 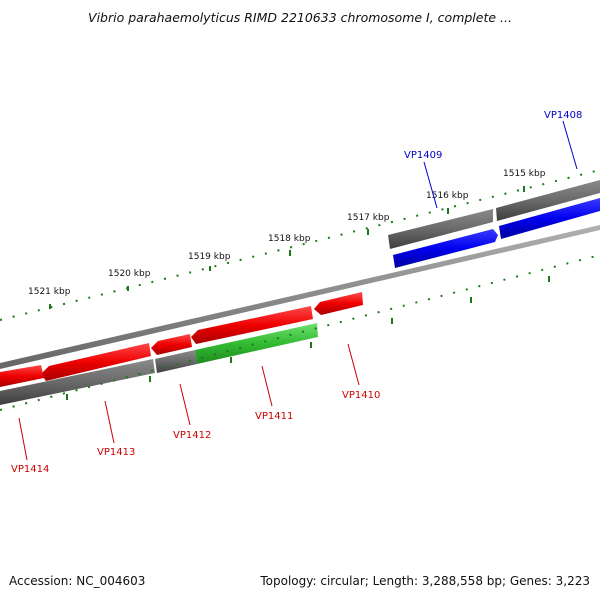 I want to click on ruler-label-1516: 1516 kbp, so click(x=447, y=196).